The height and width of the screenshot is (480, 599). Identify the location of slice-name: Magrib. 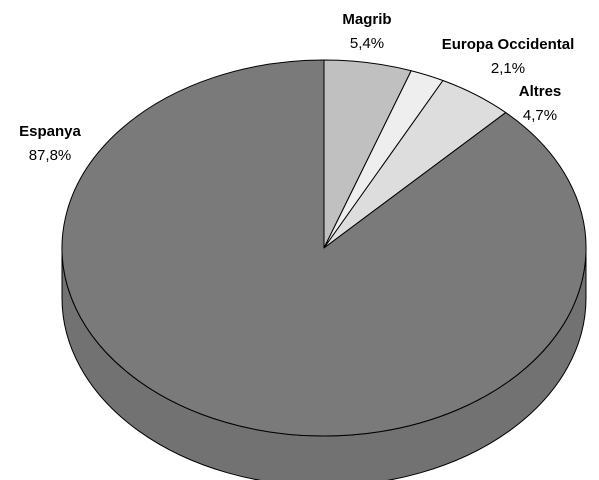
(366, 19).